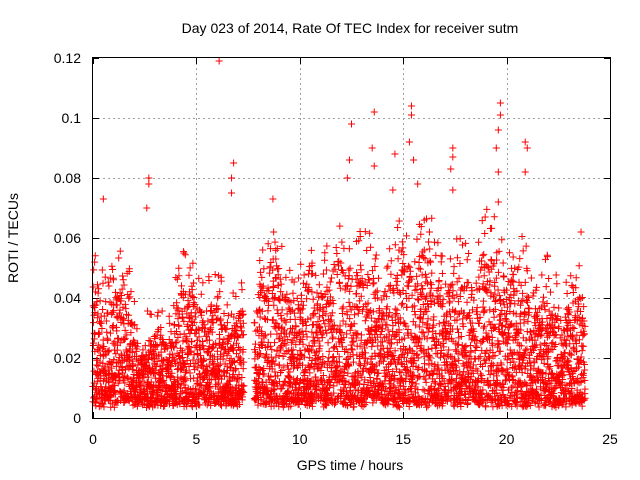 The height and width of the screenshot is (480, 640). What do you see at coordinates (67, 298) in the screenshot?
I see `y-tick-label: 0.04` at bounding box center [67, 298].